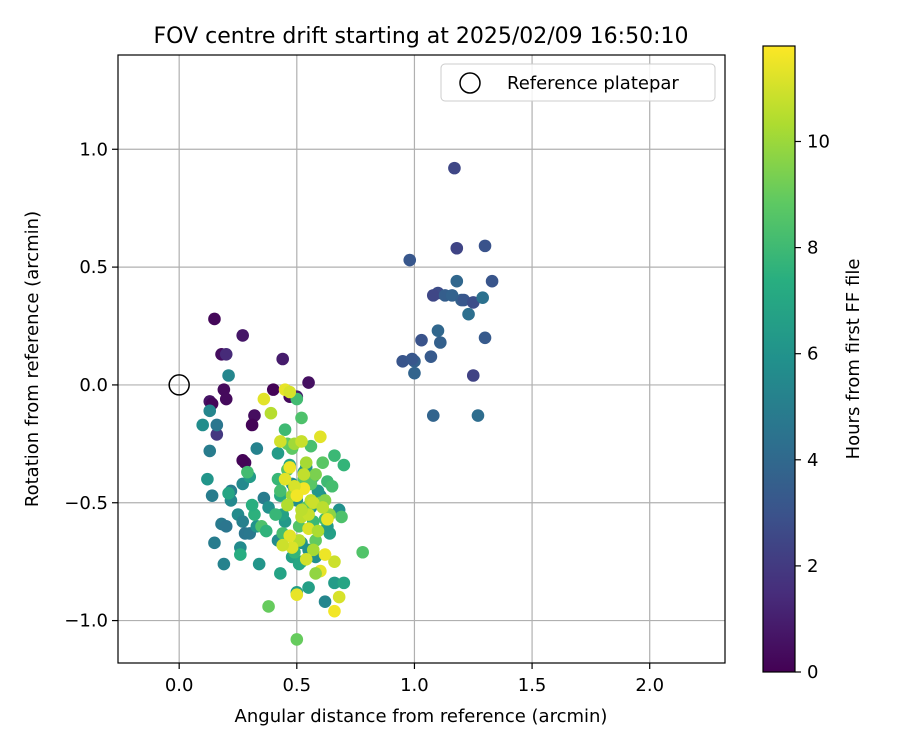  I want to click on reference-platepar-marker, so click(179, 385).